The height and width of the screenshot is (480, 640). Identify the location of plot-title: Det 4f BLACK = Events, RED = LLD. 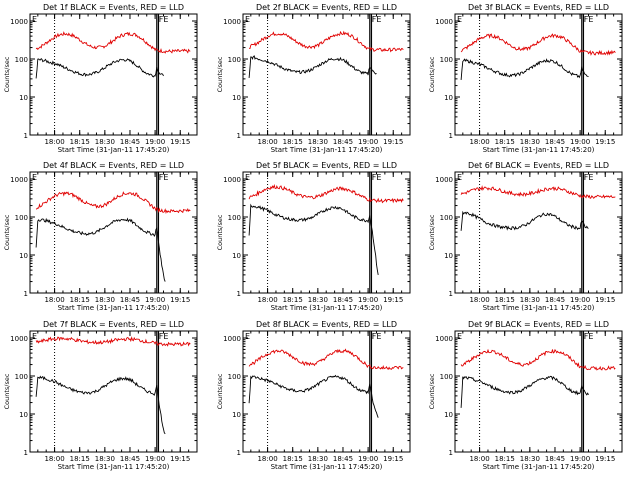
(113, 165).